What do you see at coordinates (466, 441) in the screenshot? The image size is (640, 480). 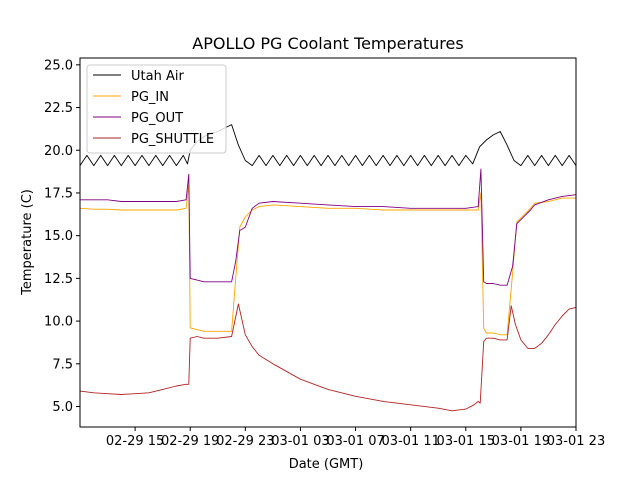 I see `x-tick-label: 03-01 15` at bounding box center [466, 441].